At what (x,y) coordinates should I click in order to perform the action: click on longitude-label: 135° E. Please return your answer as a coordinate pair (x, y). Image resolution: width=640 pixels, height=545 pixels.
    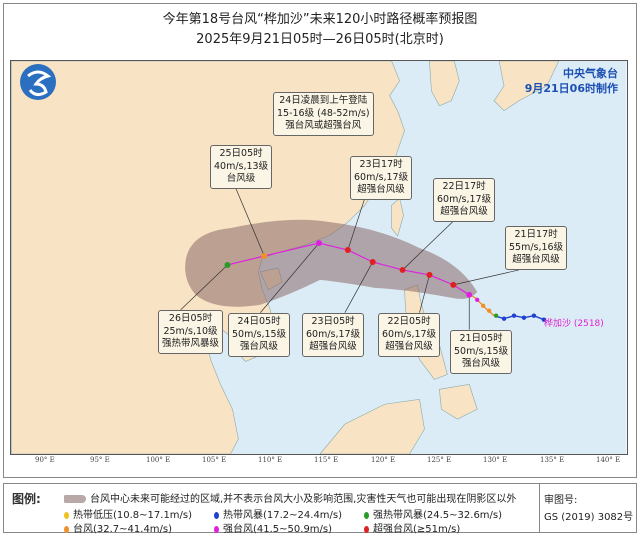
    Looking at the image, I should click on (552, 460).